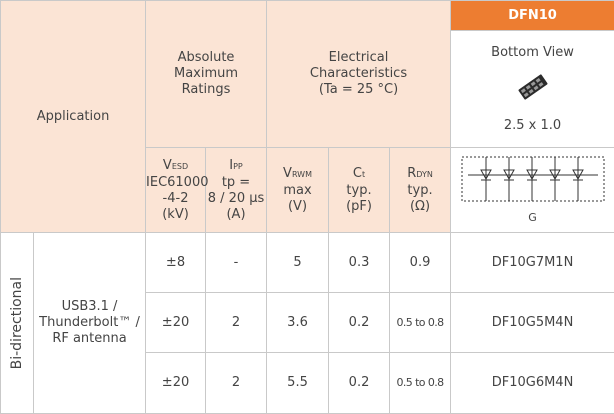 This screenshot has width=614, height=414. What do you see at coordinates (206, 90) in the screenshot?
I see `text-line: Ratings` at bounding box center [206, 90].